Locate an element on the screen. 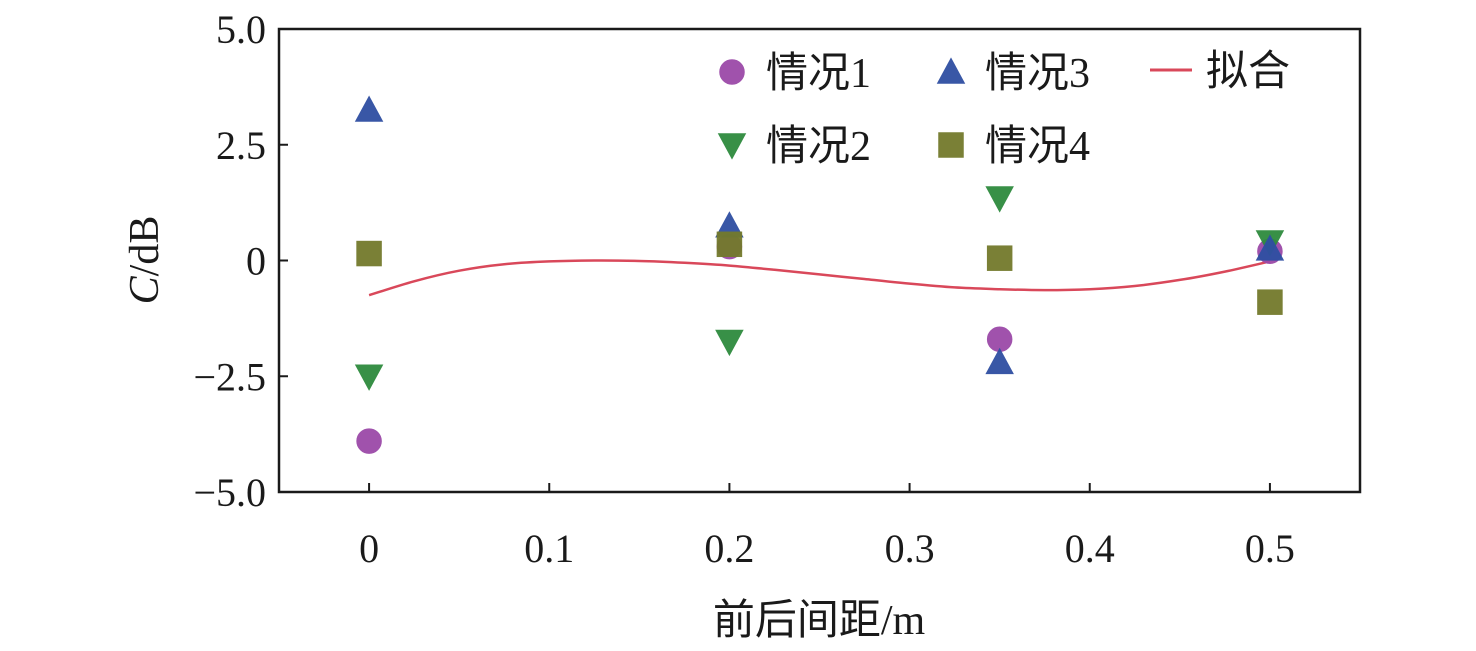  legend-label: 情况3 is located at coordinates (1037, 74).